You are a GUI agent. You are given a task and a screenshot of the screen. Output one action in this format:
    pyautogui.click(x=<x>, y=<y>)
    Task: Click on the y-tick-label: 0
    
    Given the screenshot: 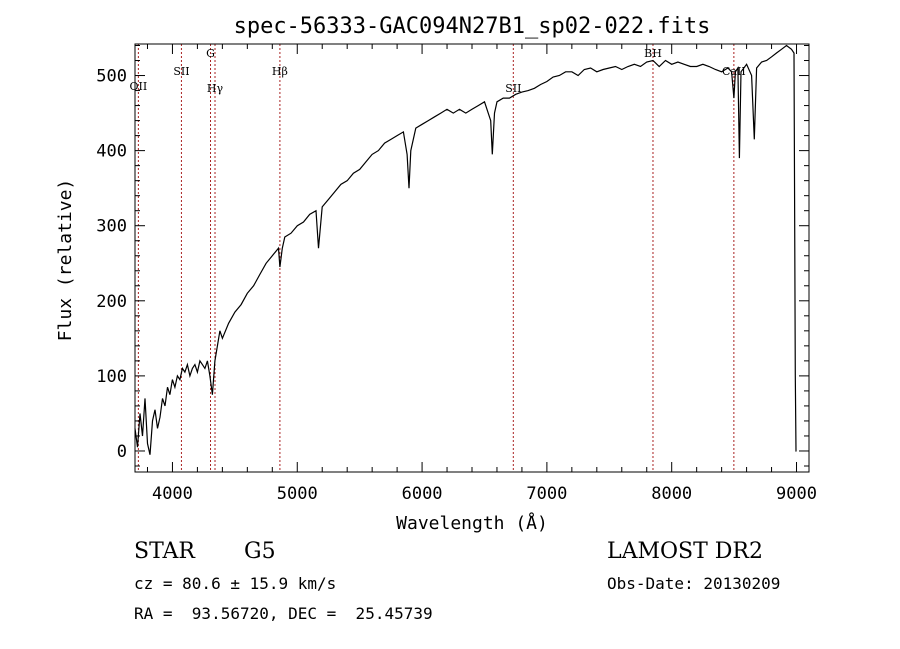 What is the action you would take?
    pyautogui.click(x=122, y=452)
    